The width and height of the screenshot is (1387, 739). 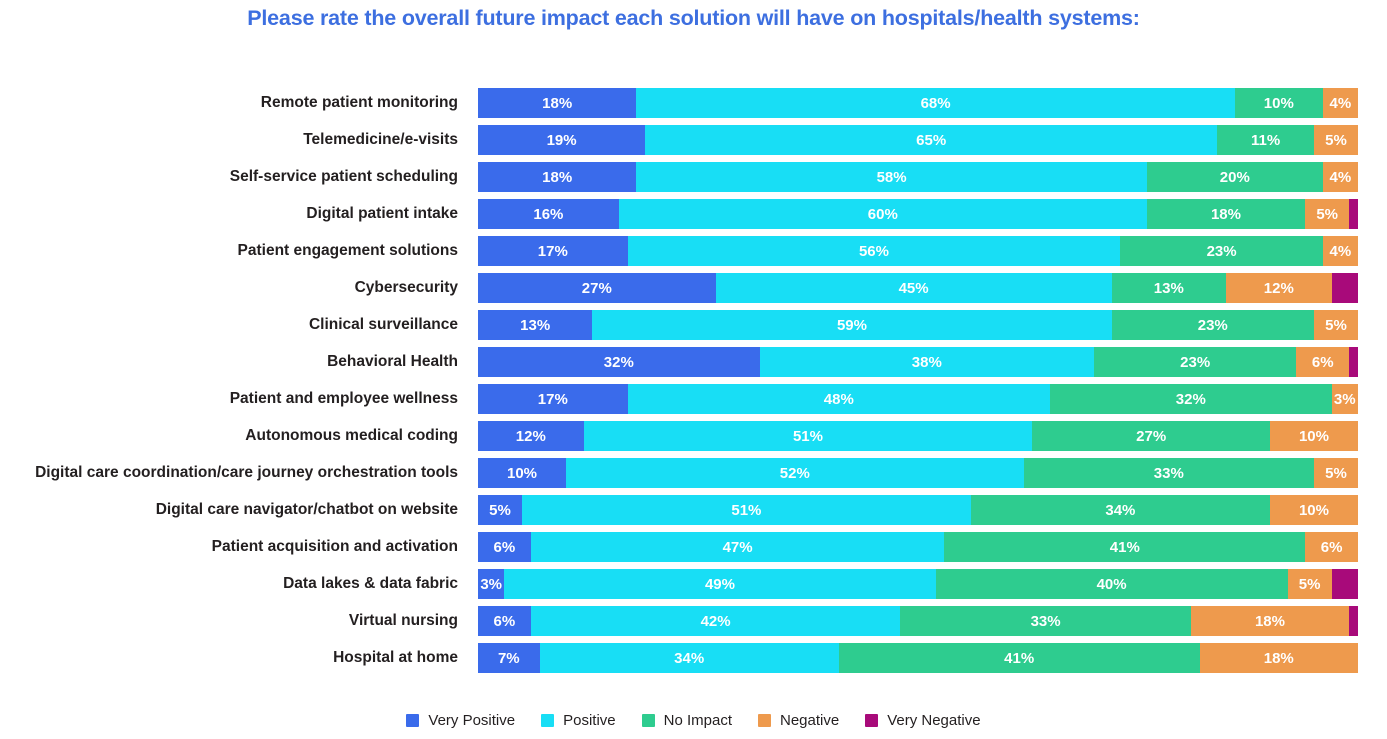 I want to click on legend-swatch-negative, so click(x=764, y=720).